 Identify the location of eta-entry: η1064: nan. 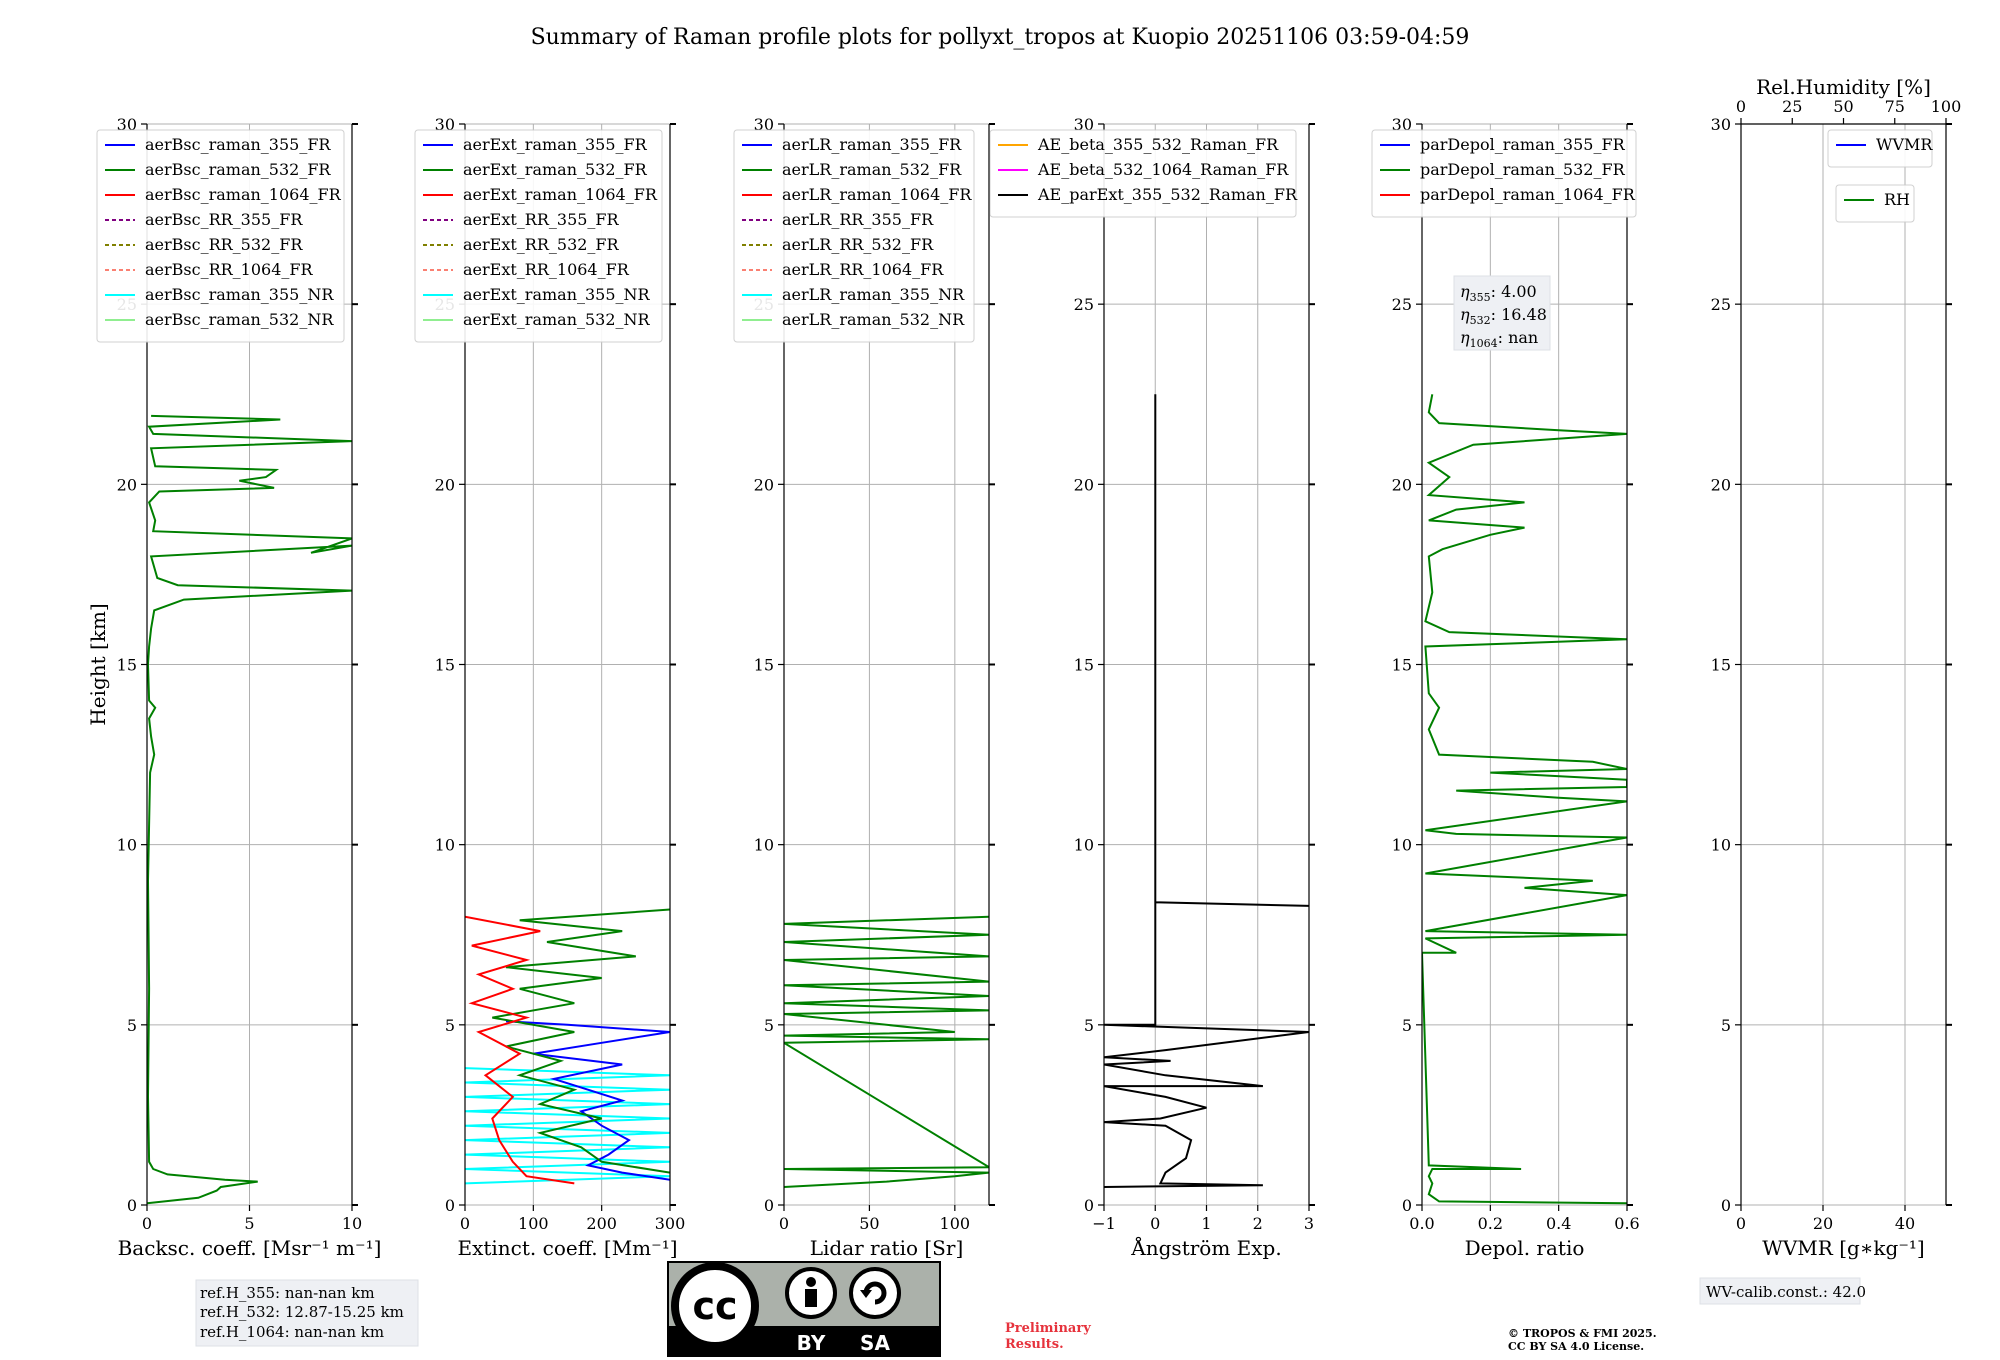
(1499, 339).